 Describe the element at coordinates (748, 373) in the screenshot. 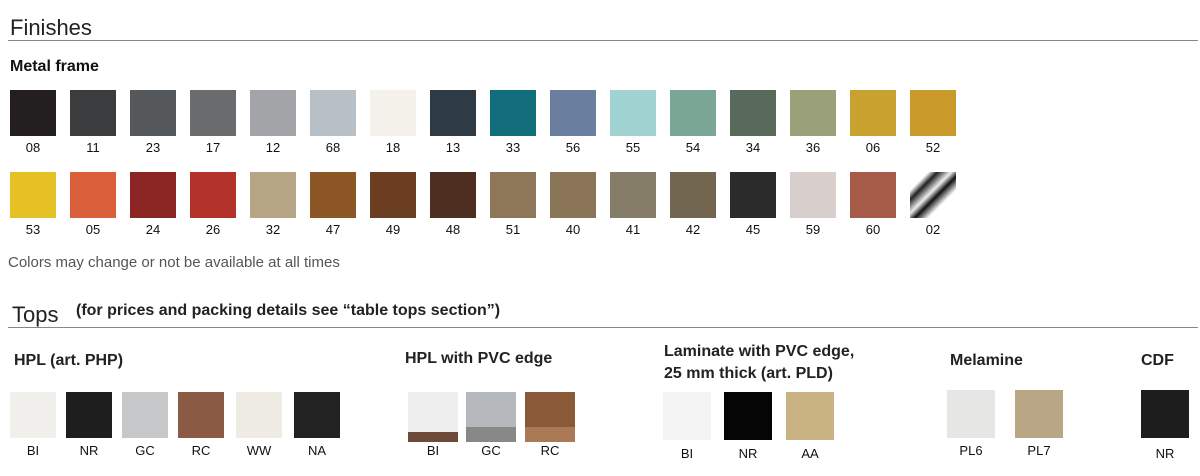

I see `group-title: 25 mm thick (art. PLD)` at that location.